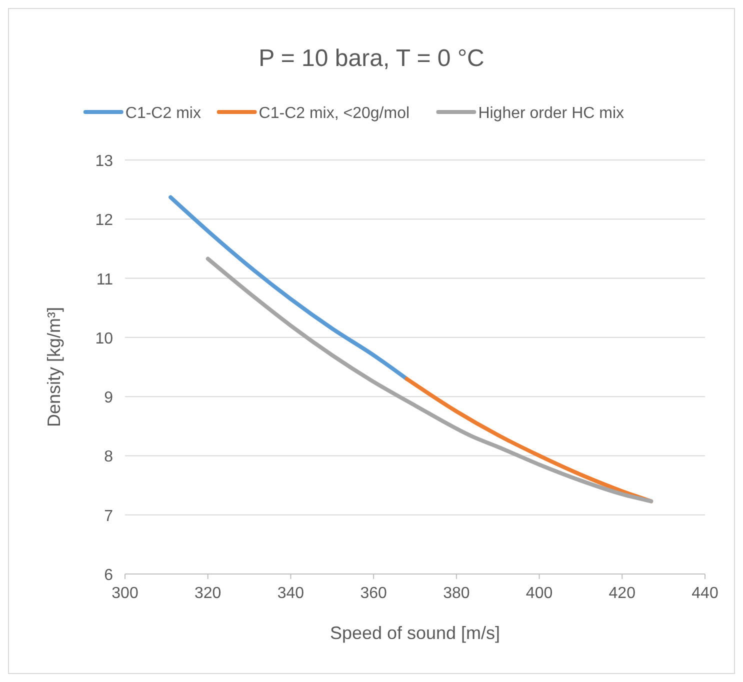  Describe the element at coordinates (374, 593) in the screenshot. I see `x-tick-label: 360` at that location.